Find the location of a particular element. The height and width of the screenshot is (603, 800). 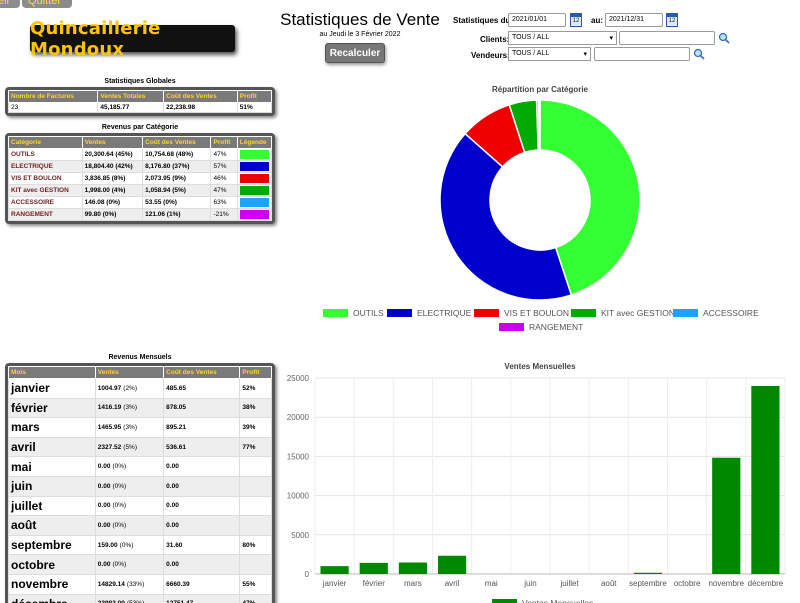

global-stats-title: Statistiques Globales is located at coordinates (140, 81).